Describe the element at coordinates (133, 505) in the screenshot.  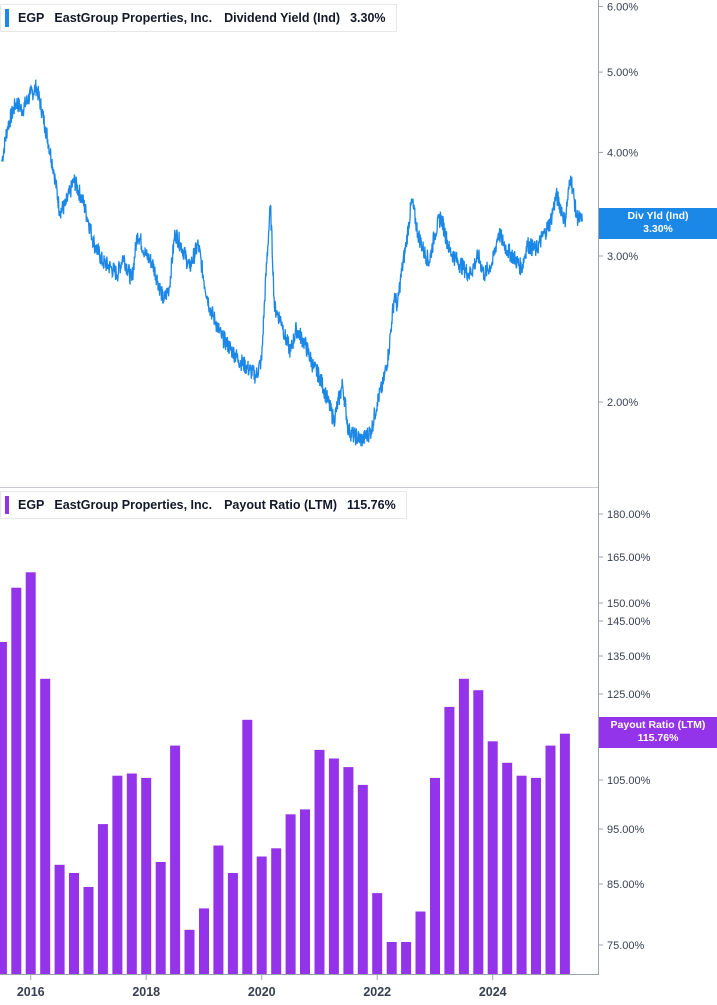
I see `bottom-legend-company: EastGroup Properties, Inc.` at that location.